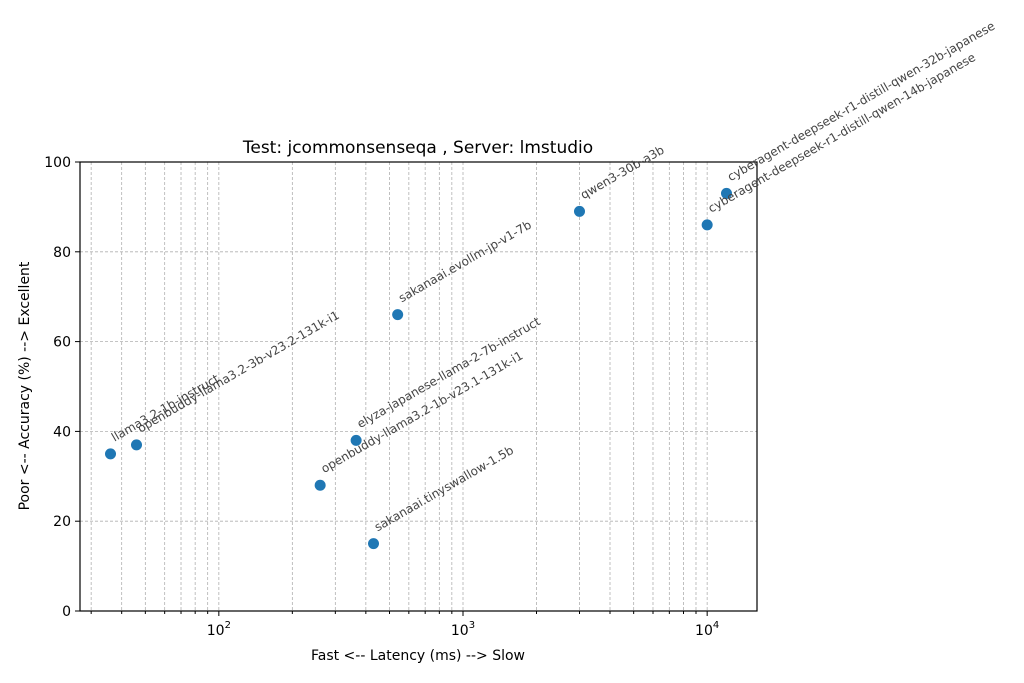  I want to click on x-tick-label: 10⁴, so click(707, 629).